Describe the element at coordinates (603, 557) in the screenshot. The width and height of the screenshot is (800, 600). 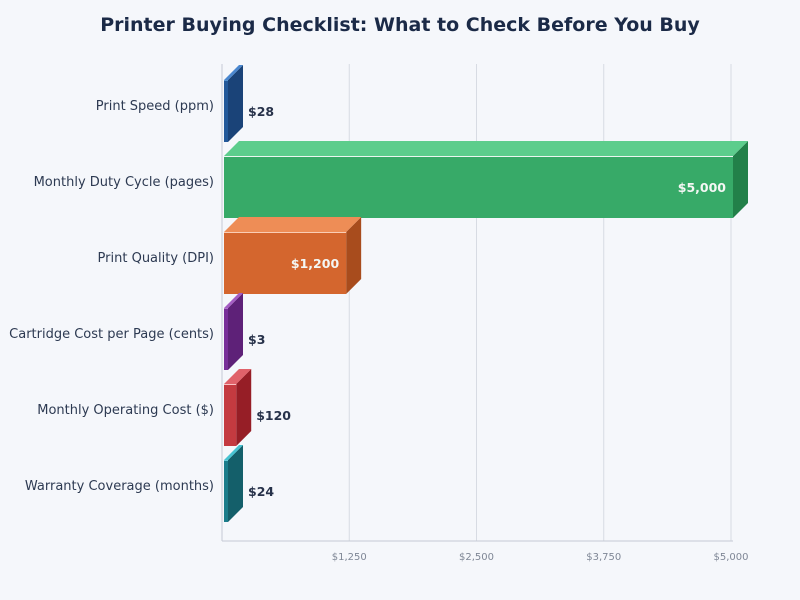
I see `x-tick-label: $3,750` at that location.